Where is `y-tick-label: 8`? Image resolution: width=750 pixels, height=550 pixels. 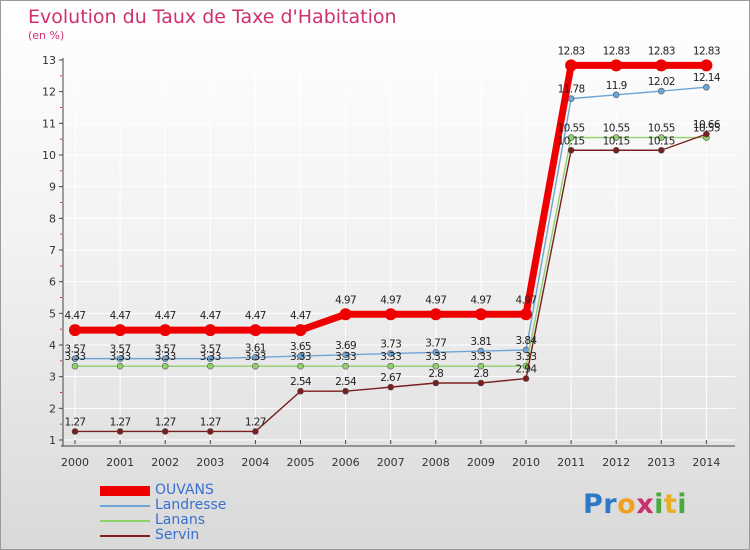 y-tick-label: 8 is located at coordinates (52, 218).